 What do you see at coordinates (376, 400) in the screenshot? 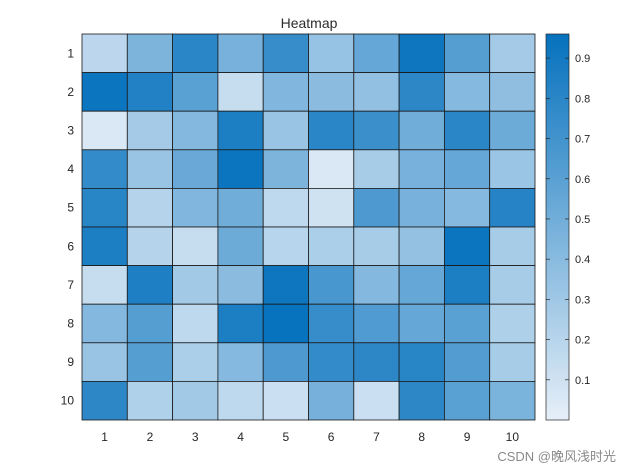
I see `heatmap-cell-r10-c7` at bounding box center [376, 400].